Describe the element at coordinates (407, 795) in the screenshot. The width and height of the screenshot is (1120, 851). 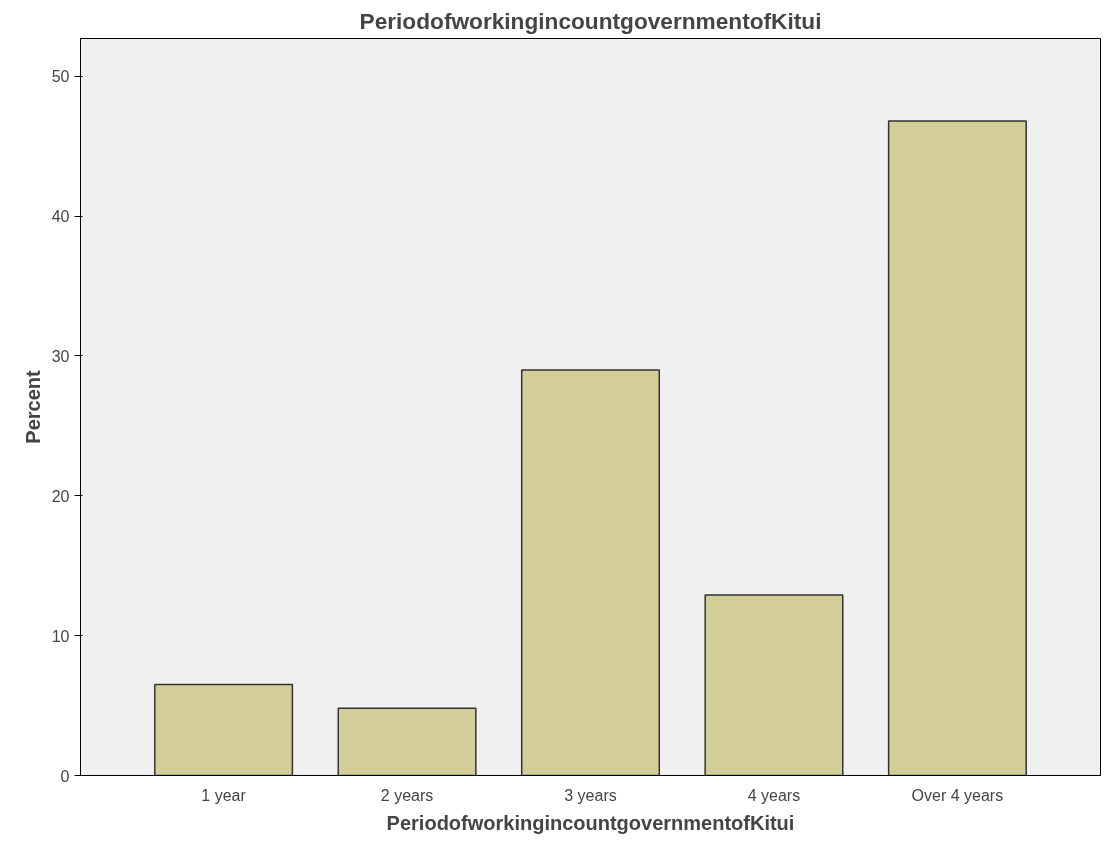
I see `x-tick-label: 2 years` at that location.